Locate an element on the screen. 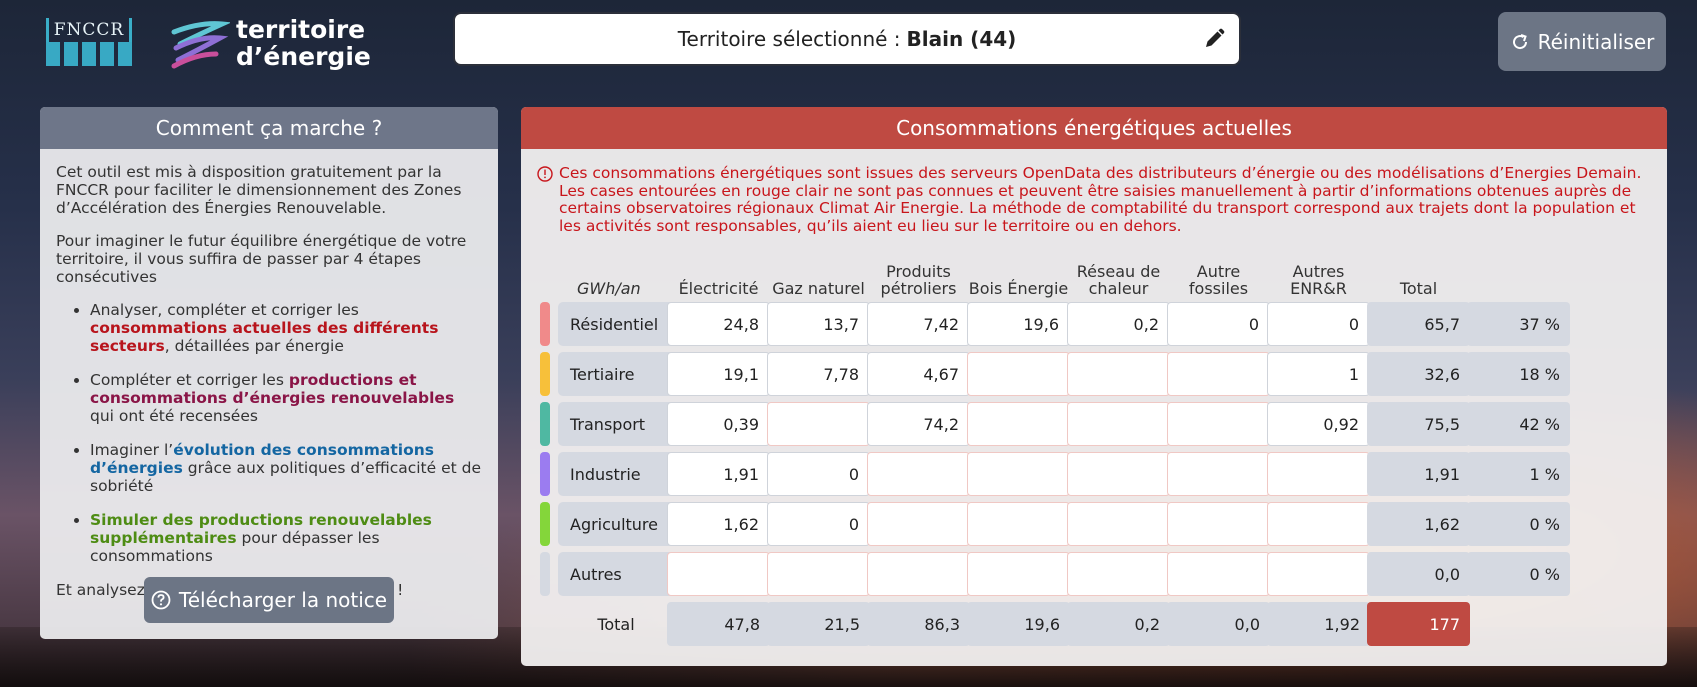  territoire-energie-logo: territoire d’énergie is located at coordinates (268, 45).